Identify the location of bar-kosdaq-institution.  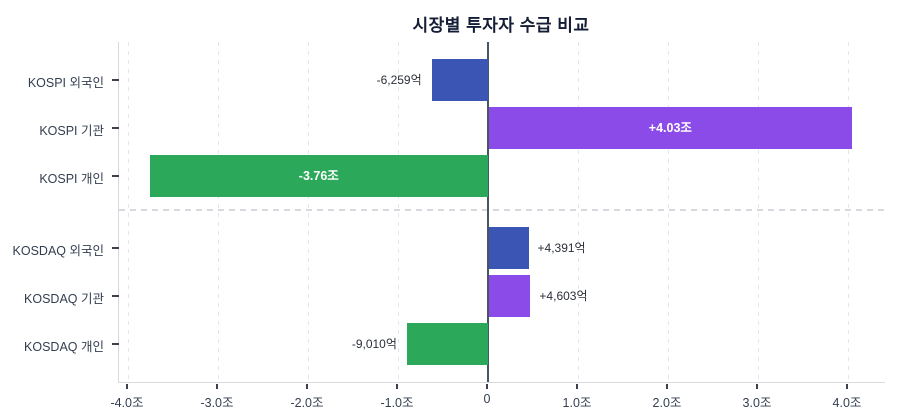
(510, 296).